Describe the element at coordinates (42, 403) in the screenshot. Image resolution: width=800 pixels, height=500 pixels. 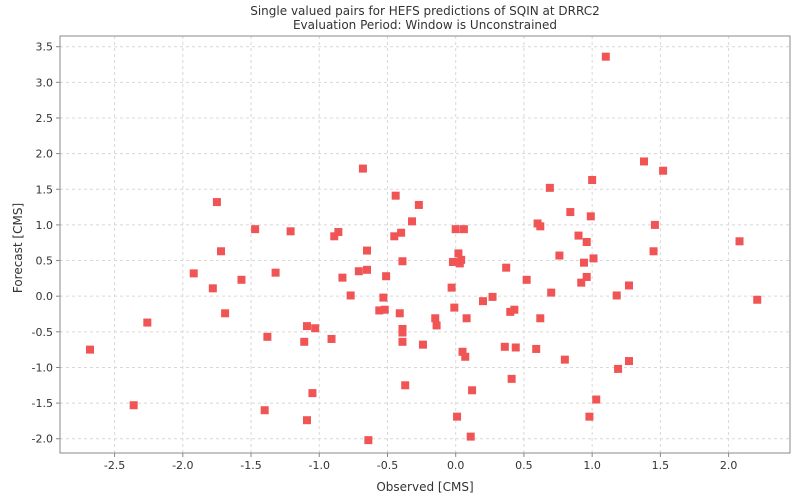
I see `y-tick-label: -1.5` at that location.